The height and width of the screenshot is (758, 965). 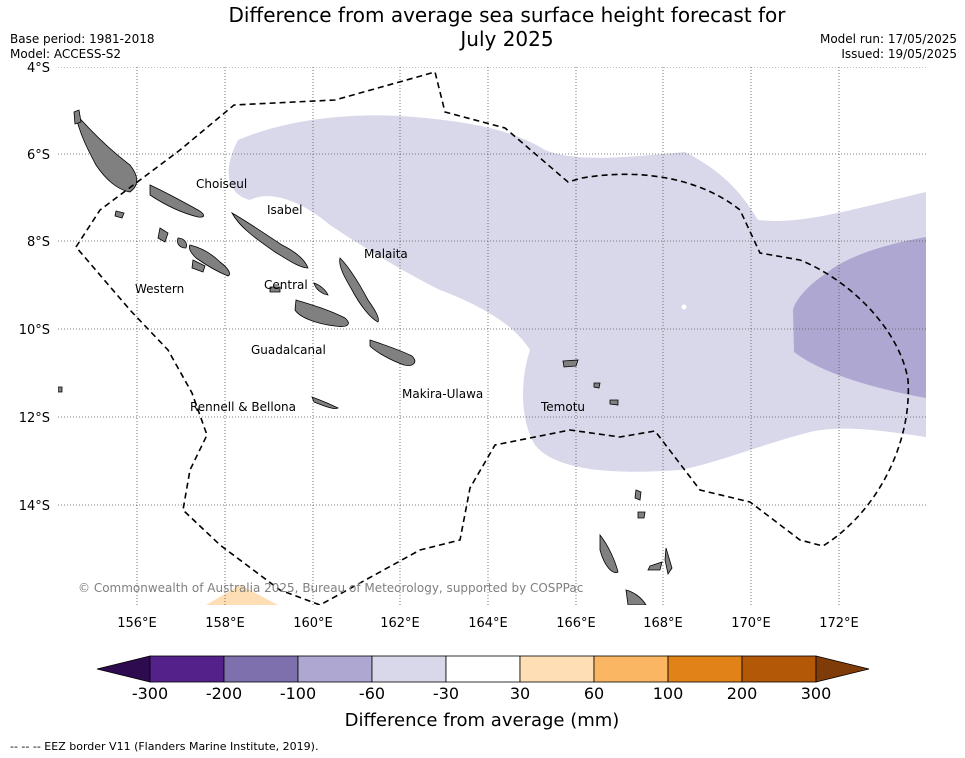 I want to click on colorbar-tick: -60, so click(x=372, y=693).